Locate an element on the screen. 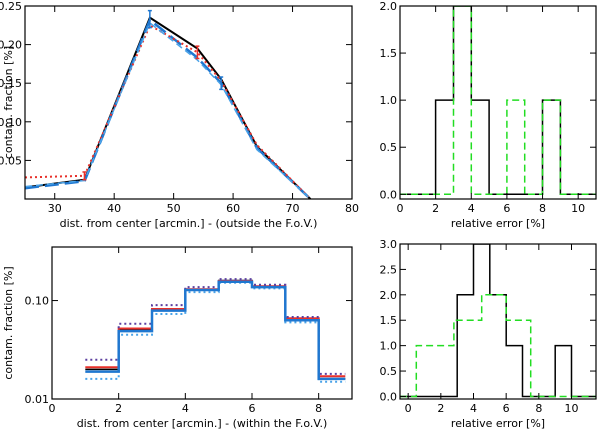  y-tick-label: 0.25 is located at coordinates (11, 6).